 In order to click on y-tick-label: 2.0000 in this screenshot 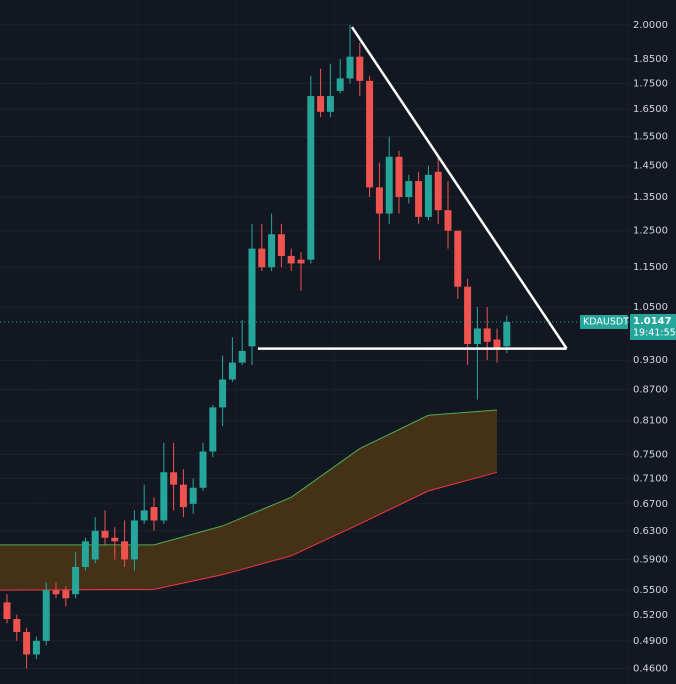, I will do `click(650, 25)`.